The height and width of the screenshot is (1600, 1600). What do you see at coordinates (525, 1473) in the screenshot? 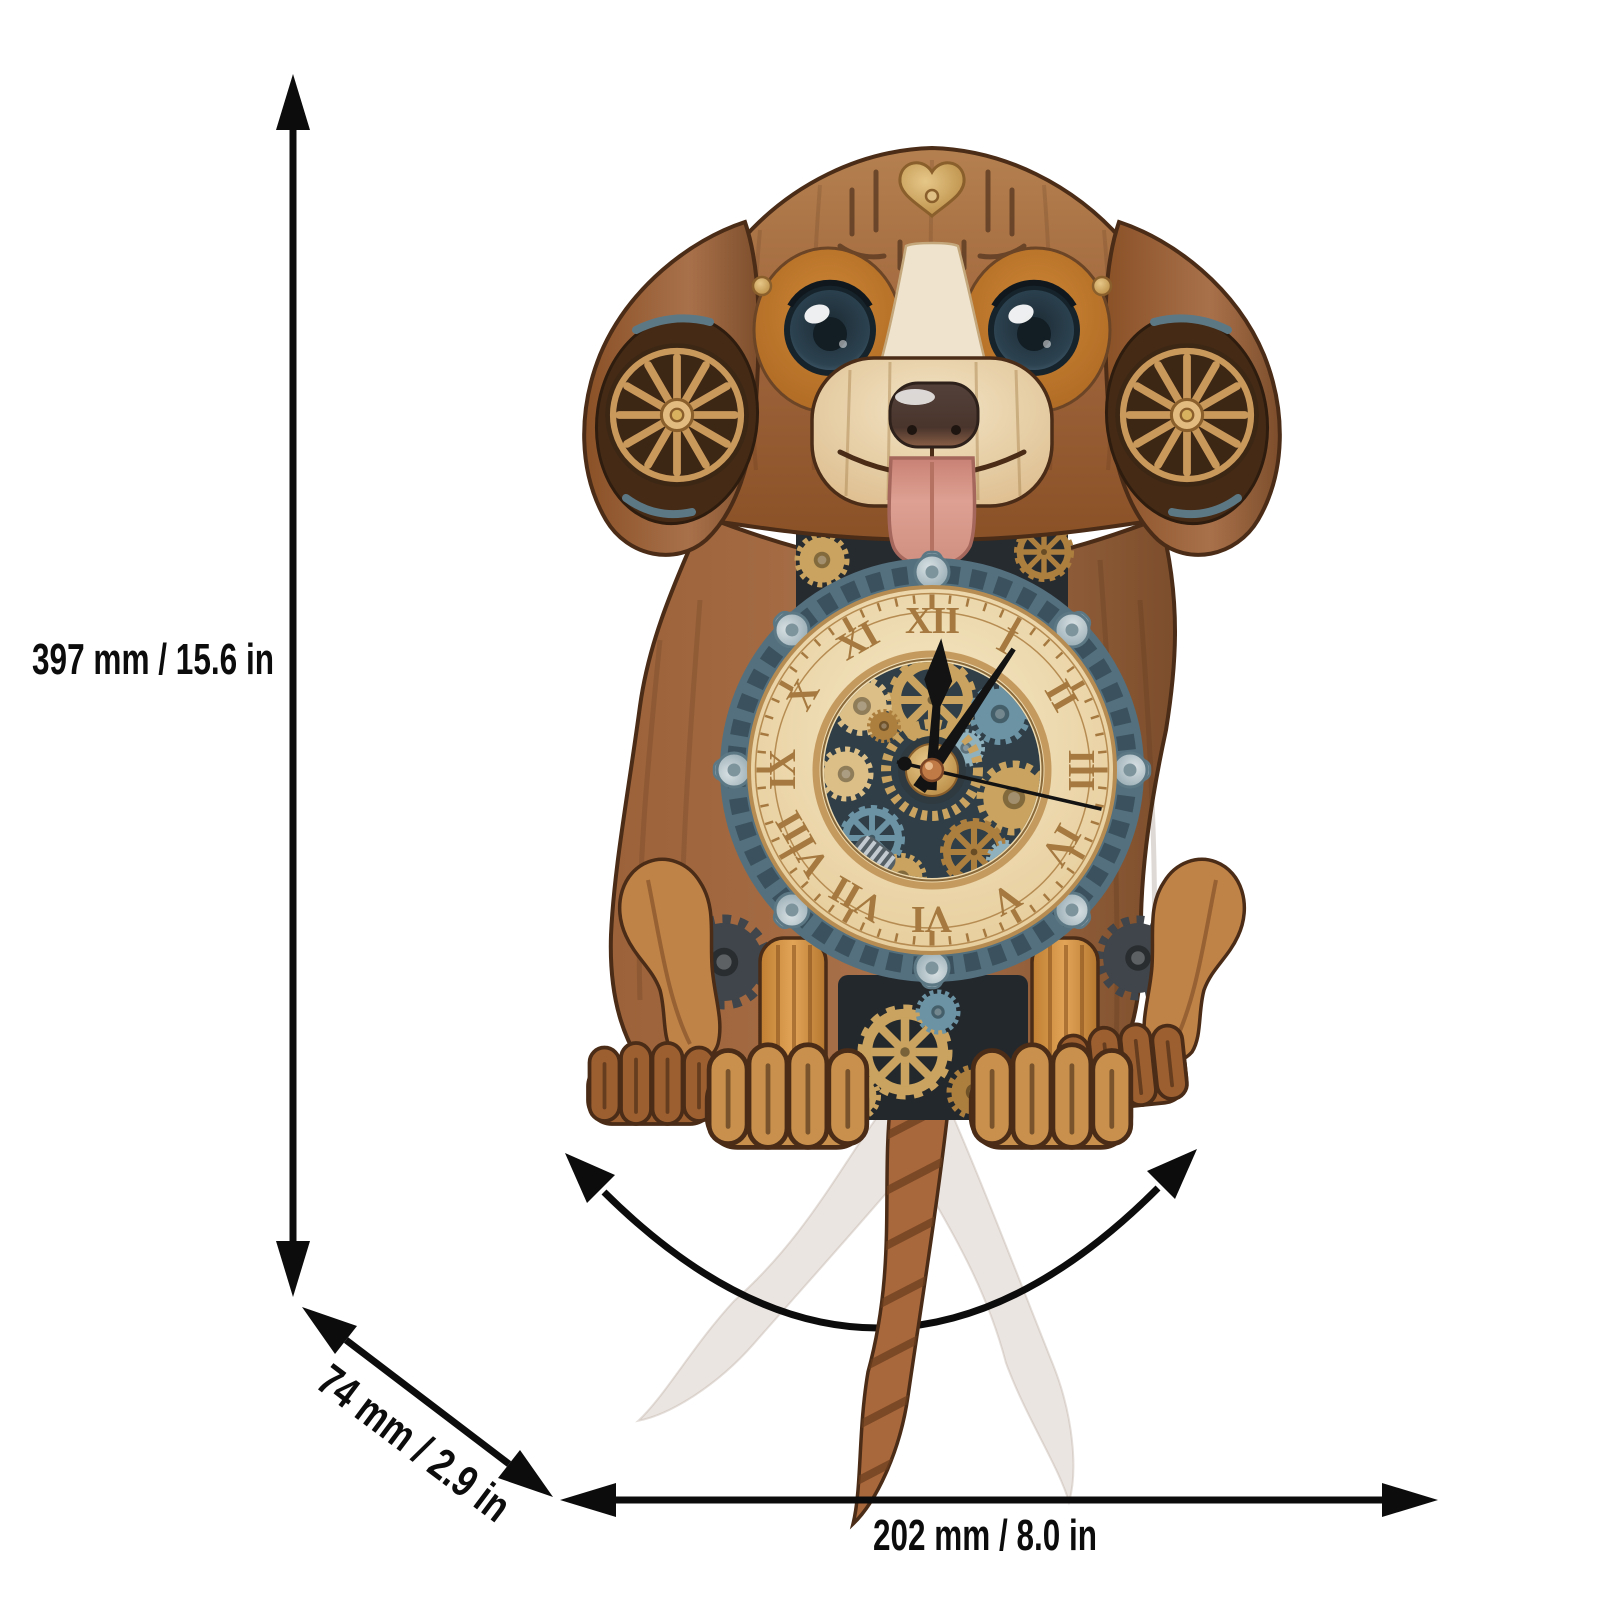
I see `arrowhead-downright-icon` at bounding box center [525, 1473].